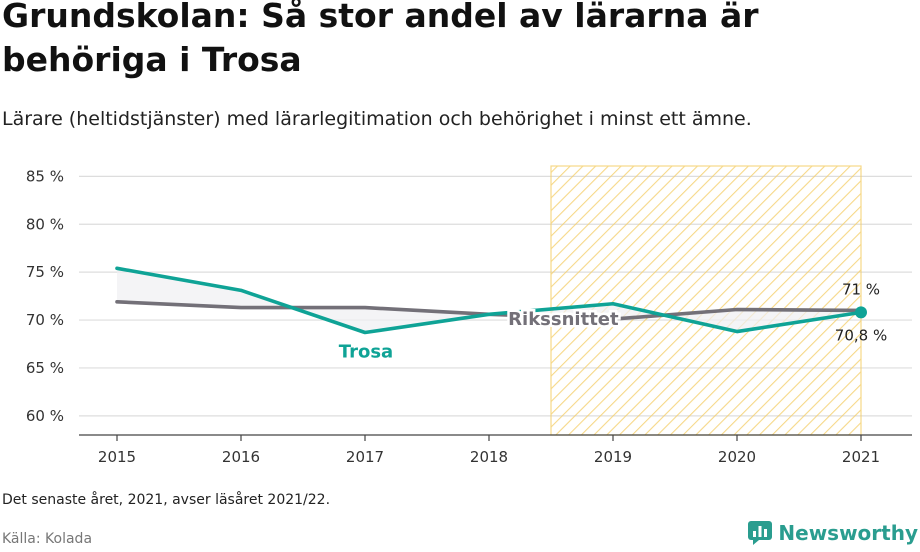  I want to click on x-tick-label: 2016, so click(241, 457).